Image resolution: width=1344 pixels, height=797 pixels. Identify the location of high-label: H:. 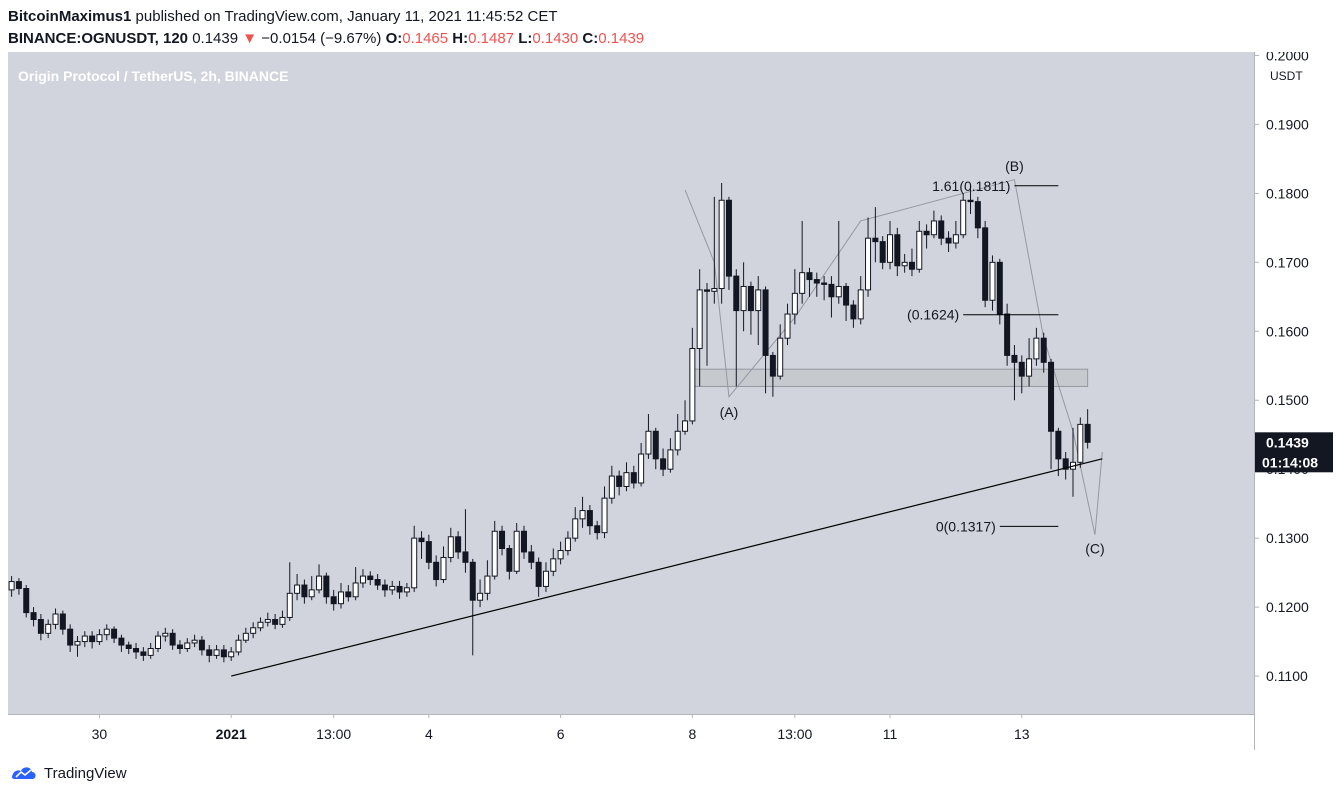
(460, 38).